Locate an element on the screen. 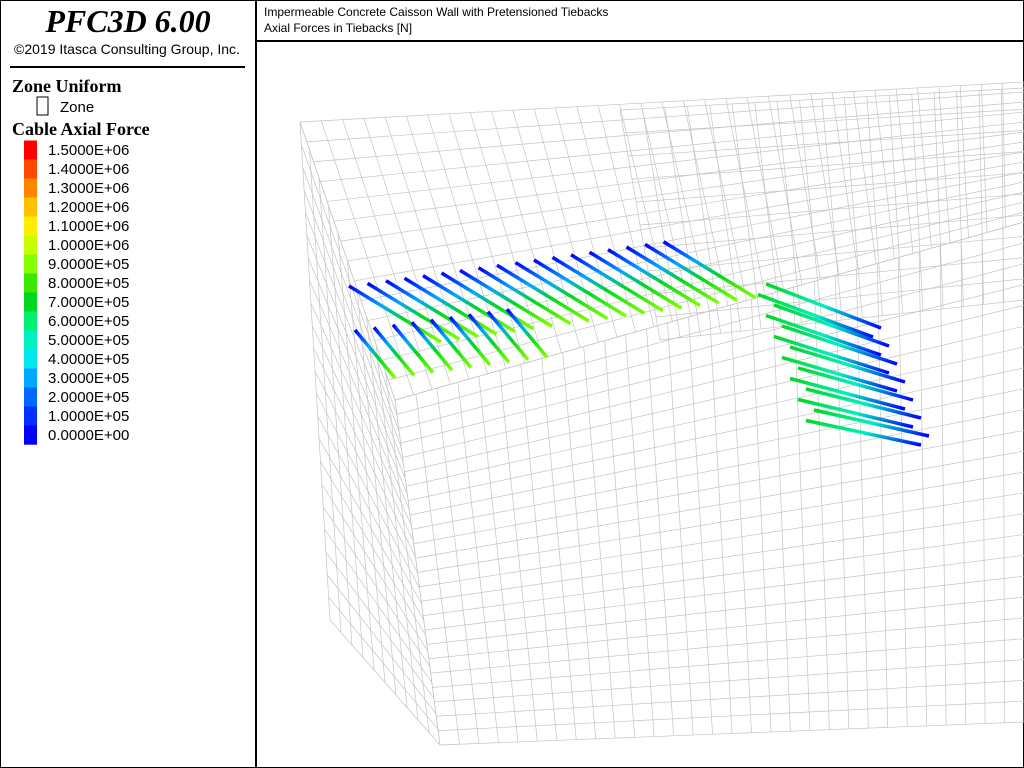 The width and height of the screenshot is (1024, 768). legend-label: 1.1000E+06 is located at coordinates (88, 226).